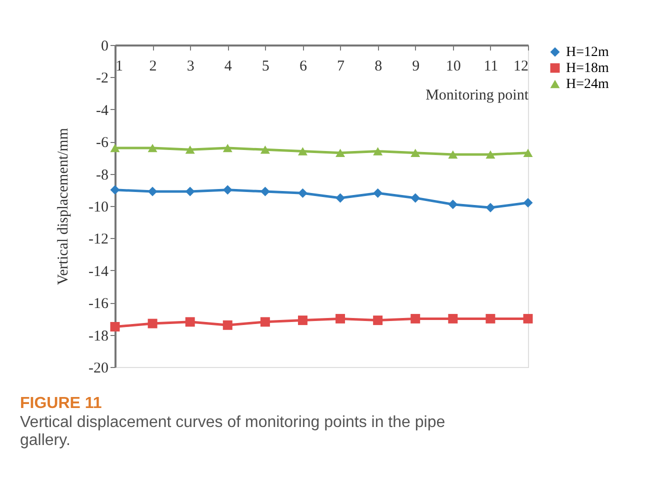 Image resolution: width=664 pixels, height=493 pixels. Describe the element at coordinates (228, 66) in the screenshot. I see `x-tick-label: 4` at that location.